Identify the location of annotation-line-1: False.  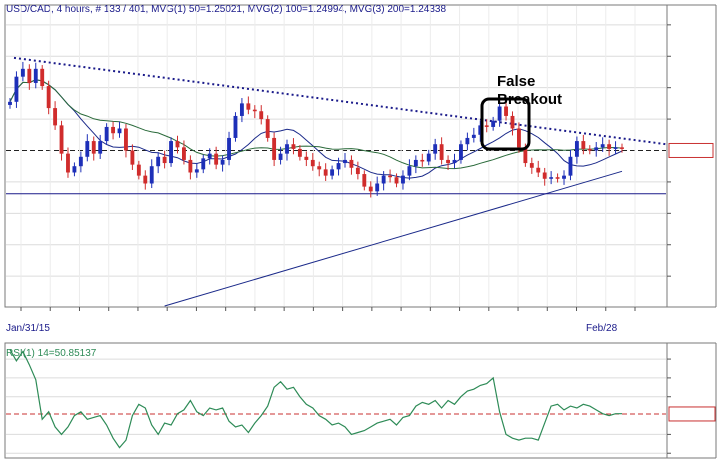
(516, 81).